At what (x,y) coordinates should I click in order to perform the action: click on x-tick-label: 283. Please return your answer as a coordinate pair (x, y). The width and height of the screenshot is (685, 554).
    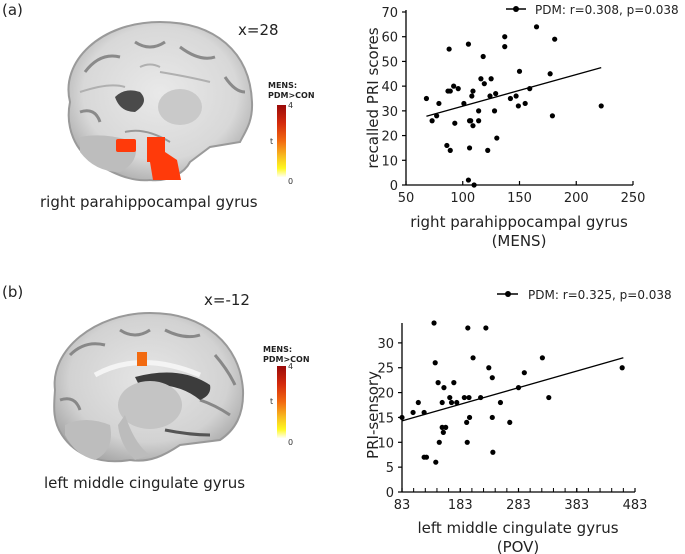
    Looking at the image, I should click on (518, 505).